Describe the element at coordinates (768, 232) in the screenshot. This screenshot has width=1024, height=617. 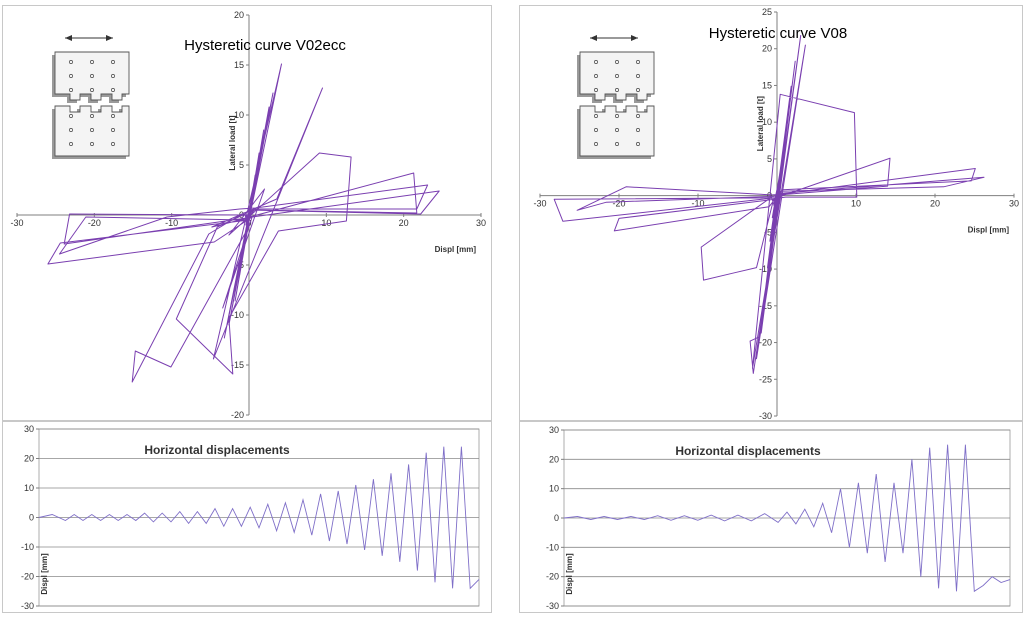
I see `y-tick-label: -5` at that location.